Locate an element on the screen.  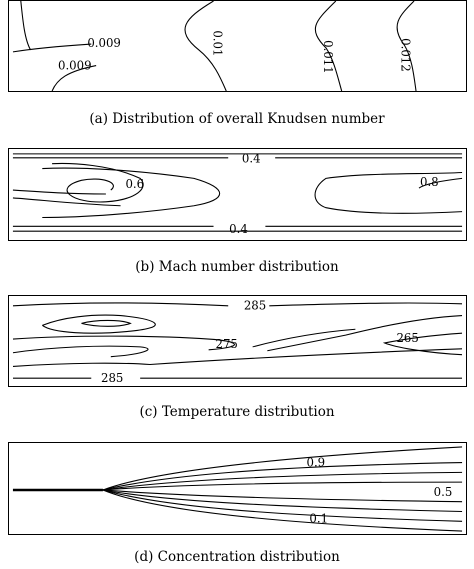
temperature-caption: (c) Temperature distribution is located at coordinates (237, 412).